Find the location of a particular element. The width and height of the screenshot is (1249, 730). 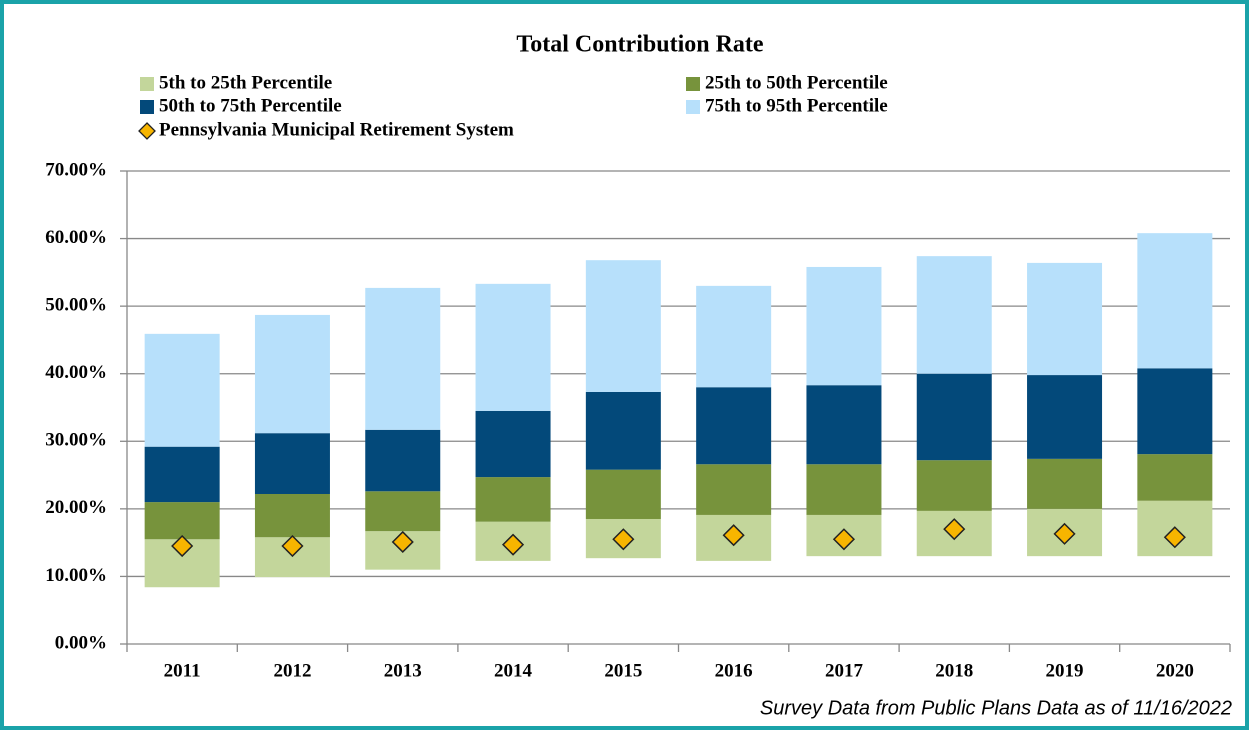

x-tick-label: 2011 is located at coordinates (182, 670).